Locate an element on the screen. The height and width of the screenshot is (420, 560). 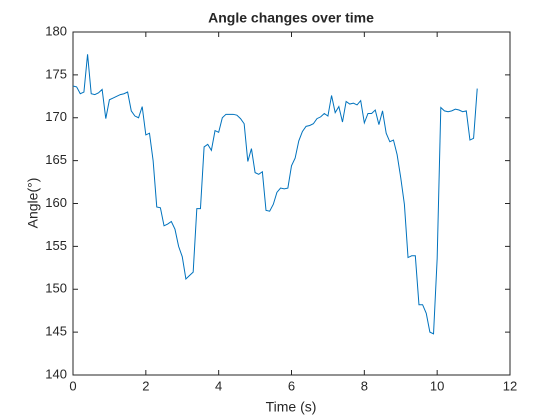
x-tick-label: 8 is located at coordinates (364, 385).